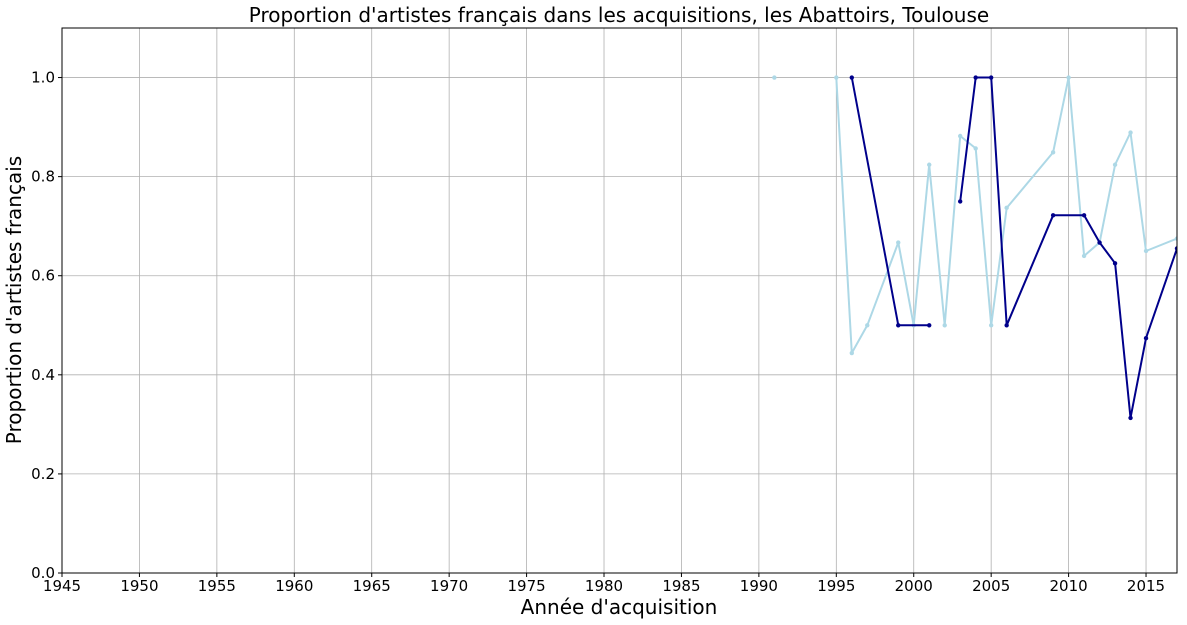  Describe the element at coordinates (991, 586) in the screenshot. I see `x-tick-label: 2005` at that location.